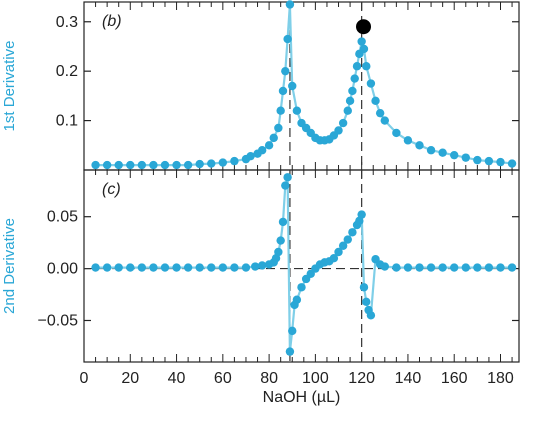 Image resolution: width=537 pixels, height=421 pixels. I want to click on x-tick-label: 160, so click(454, 378).